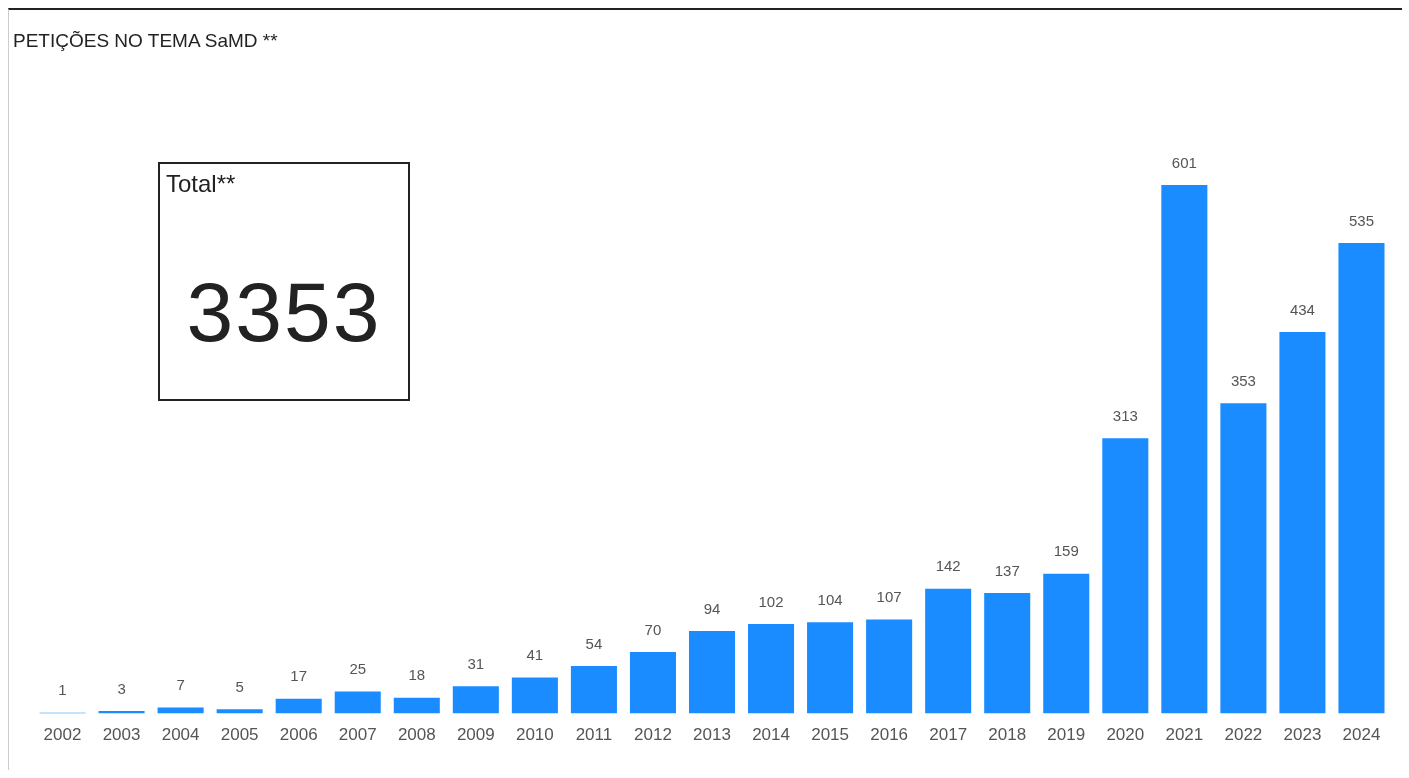 The height and width of the screenshot is (778, 1409). Describe the element at coordinates (1066, 551) in the screenshot. I see `data-label: 159` at that location.